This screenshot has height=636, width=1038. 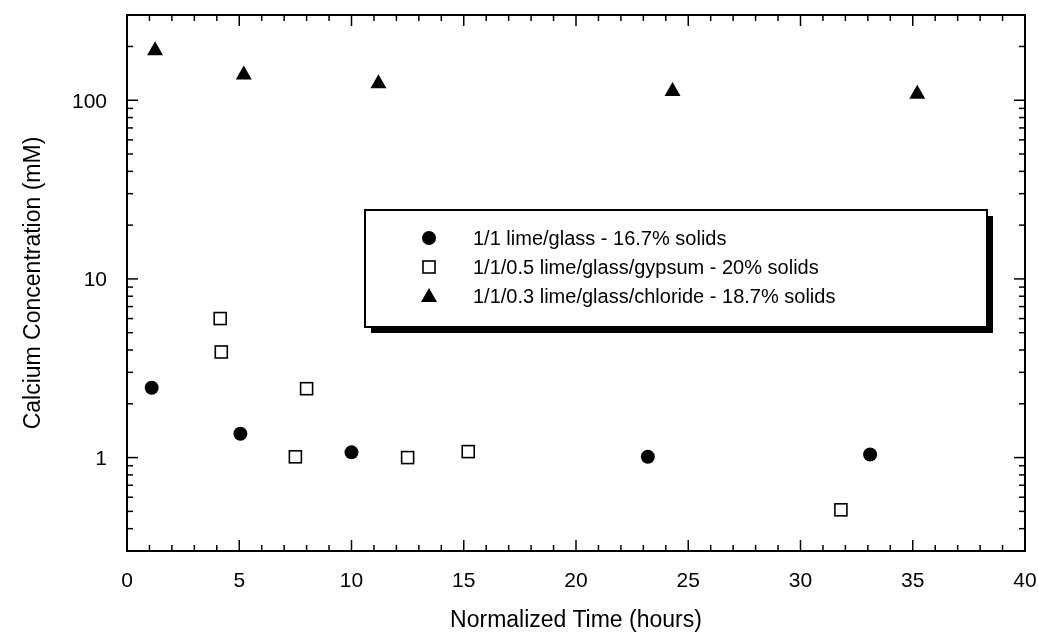 I want to click on x-tick-label: 30, so click(x=800, y=579).